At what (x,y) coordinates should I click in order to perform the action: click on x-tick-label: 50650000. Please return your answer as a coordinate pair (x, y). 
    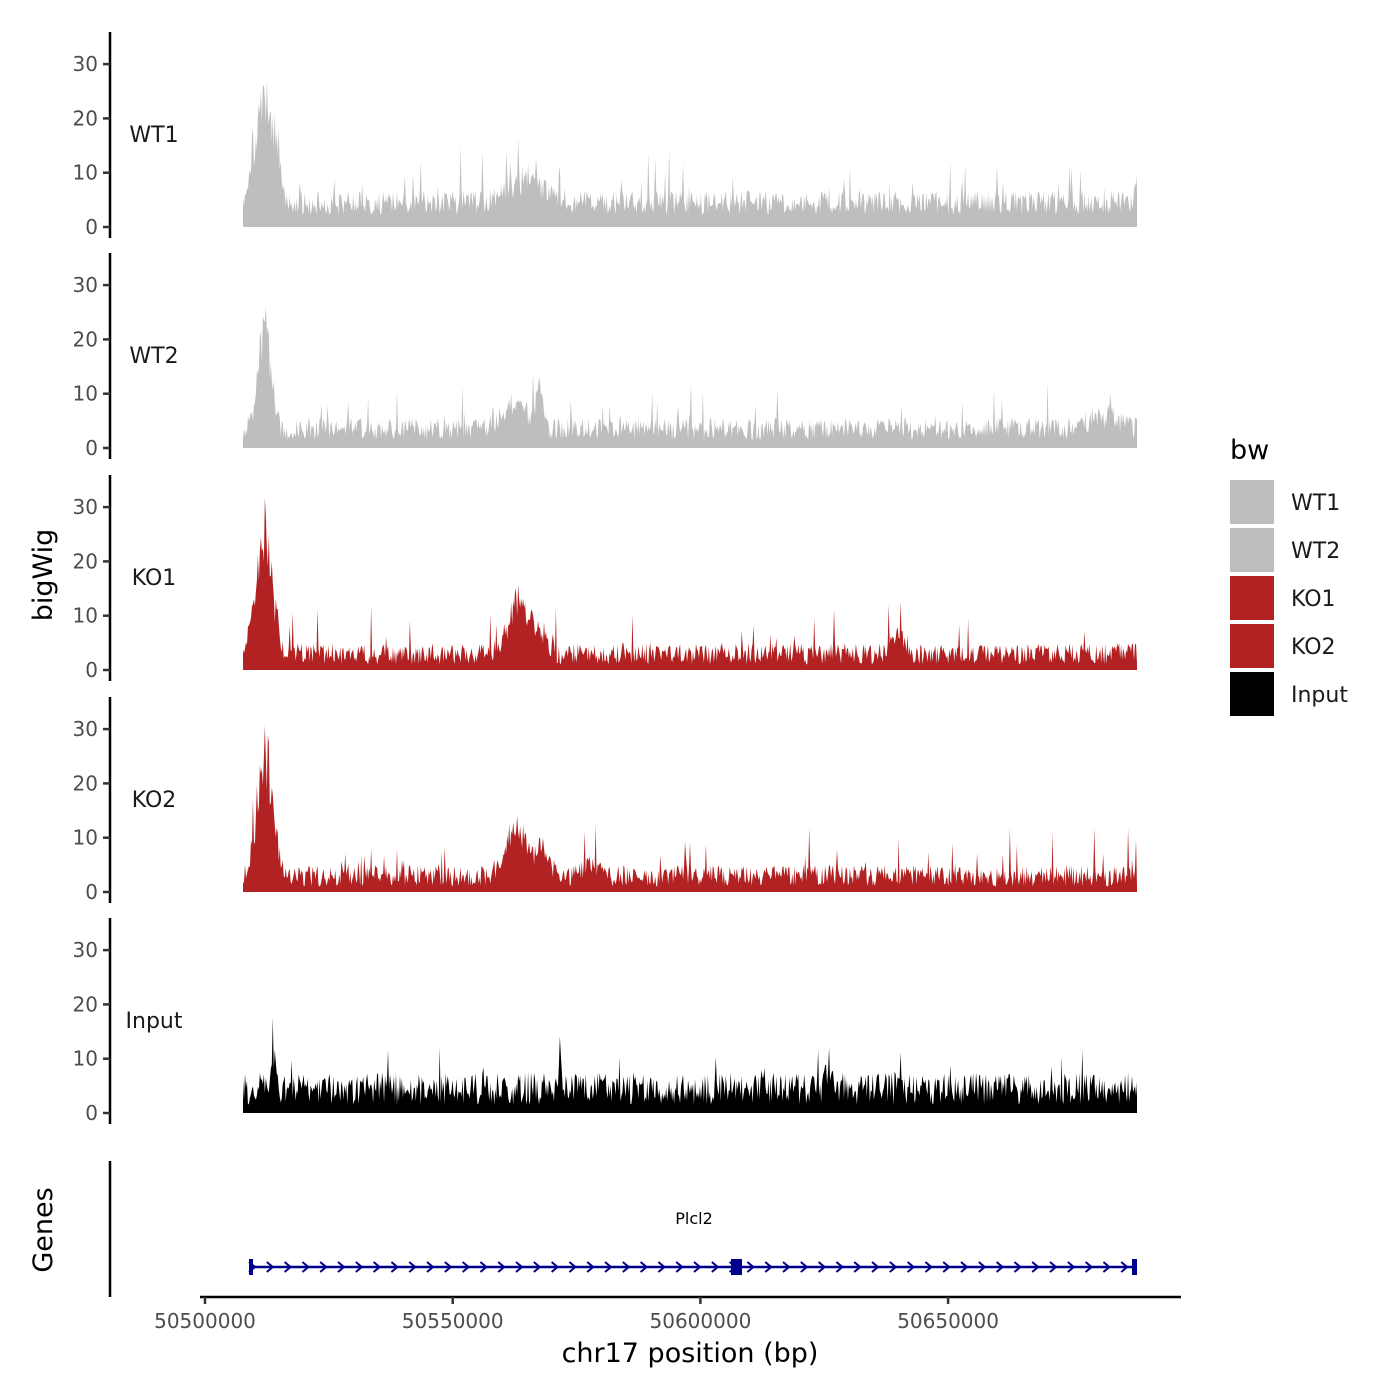
    Looking at the image, I should click on (948, 1321).